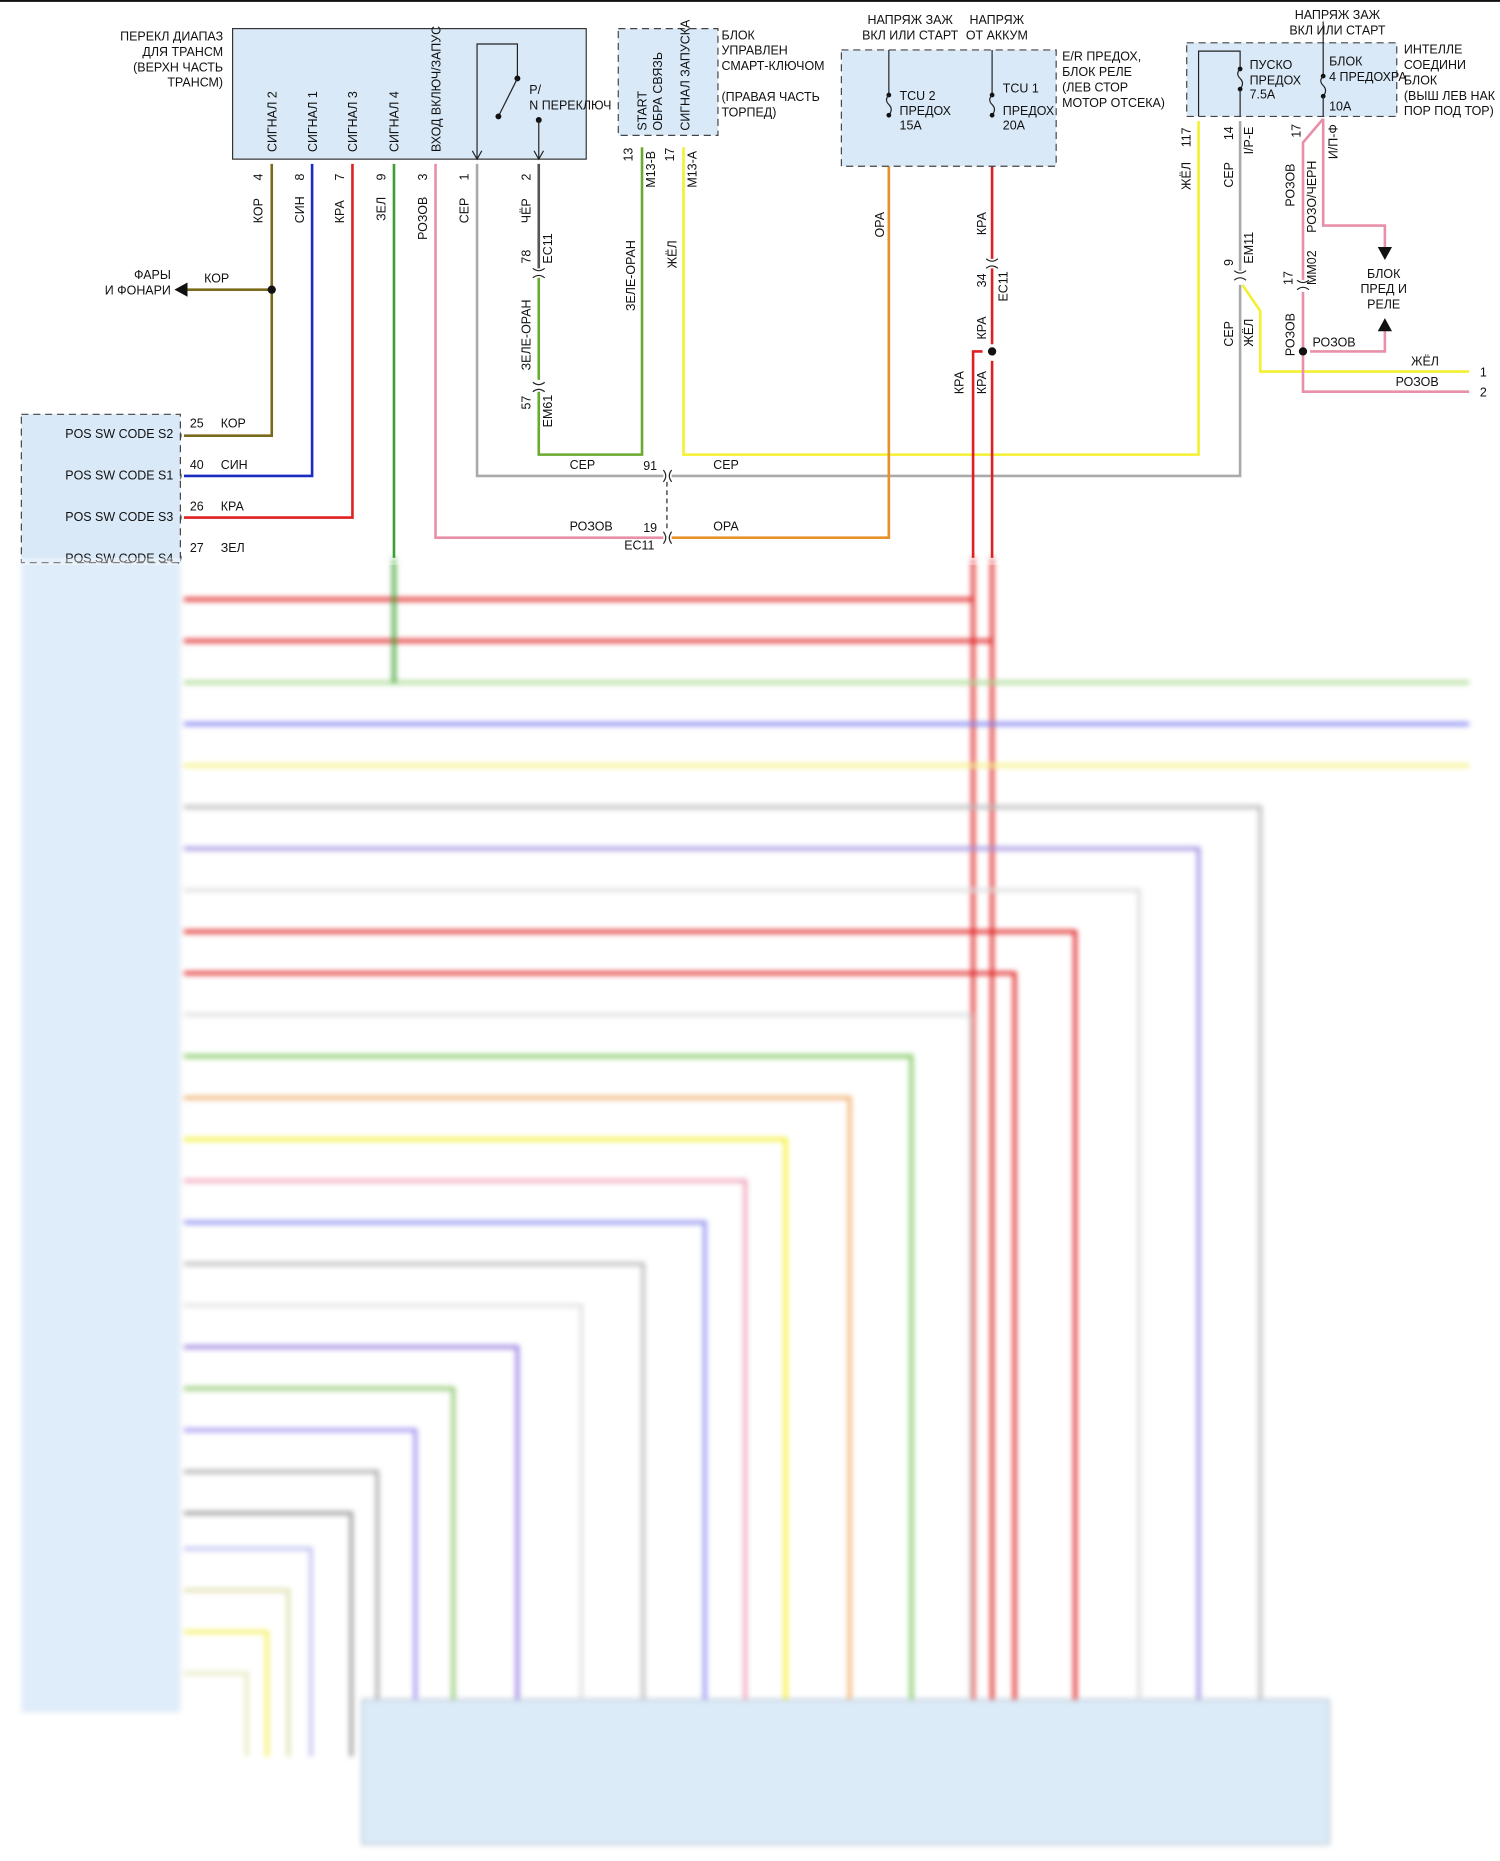  What do you see at coordinates (197, 548) in the screenshot?
I see `svg-text: 27` at bounding box center [197, 548].